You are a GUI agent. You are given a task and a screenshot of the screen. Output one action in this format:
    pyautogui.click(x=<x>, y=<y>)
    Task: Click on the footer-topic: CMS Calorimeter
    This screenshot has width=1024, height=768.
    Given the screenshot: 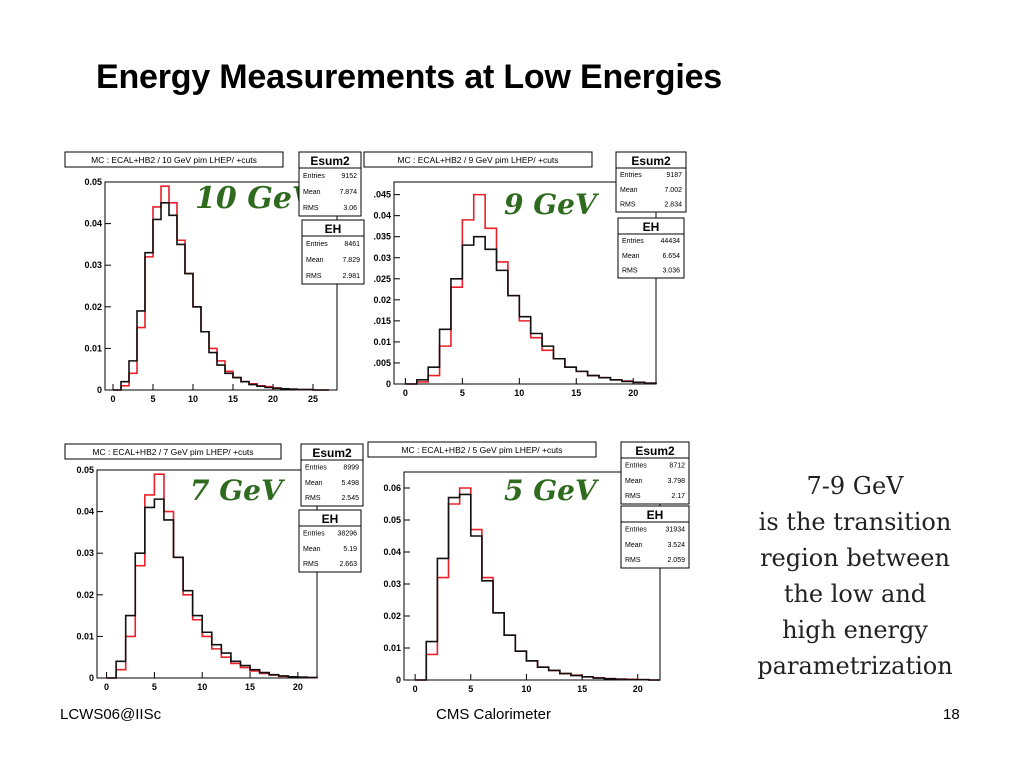 What is the action you would take?
    pyautogui.click(x=494, y=714)
    